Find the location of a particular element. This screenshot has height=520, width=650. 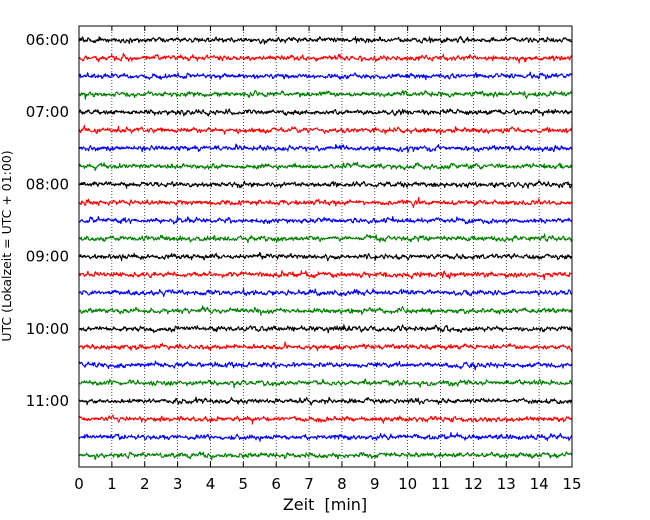

x-tick-label: 12 is located at coordinates (473, 484).